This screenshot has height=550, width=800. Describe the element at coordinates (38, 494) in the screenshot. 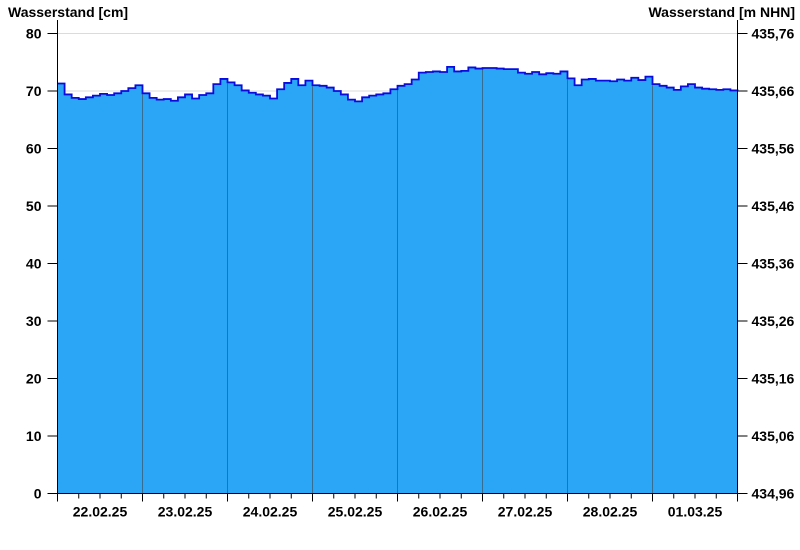

I see `y-tick-label-left: 0` at that location.